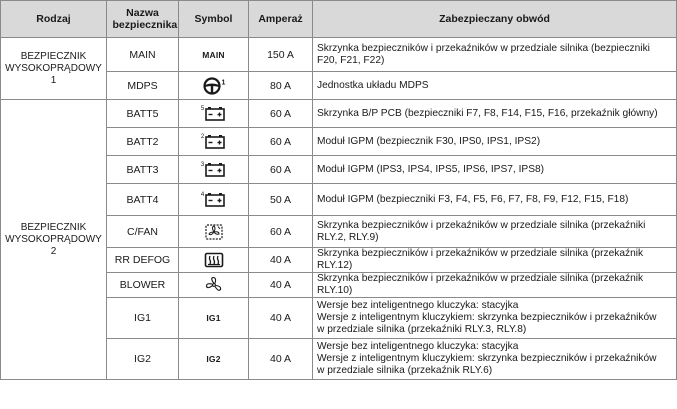 Image resolution: width=677 pixels, height=409 pixels. I want to click on fuse-symbol: 3, so click(213, 169).